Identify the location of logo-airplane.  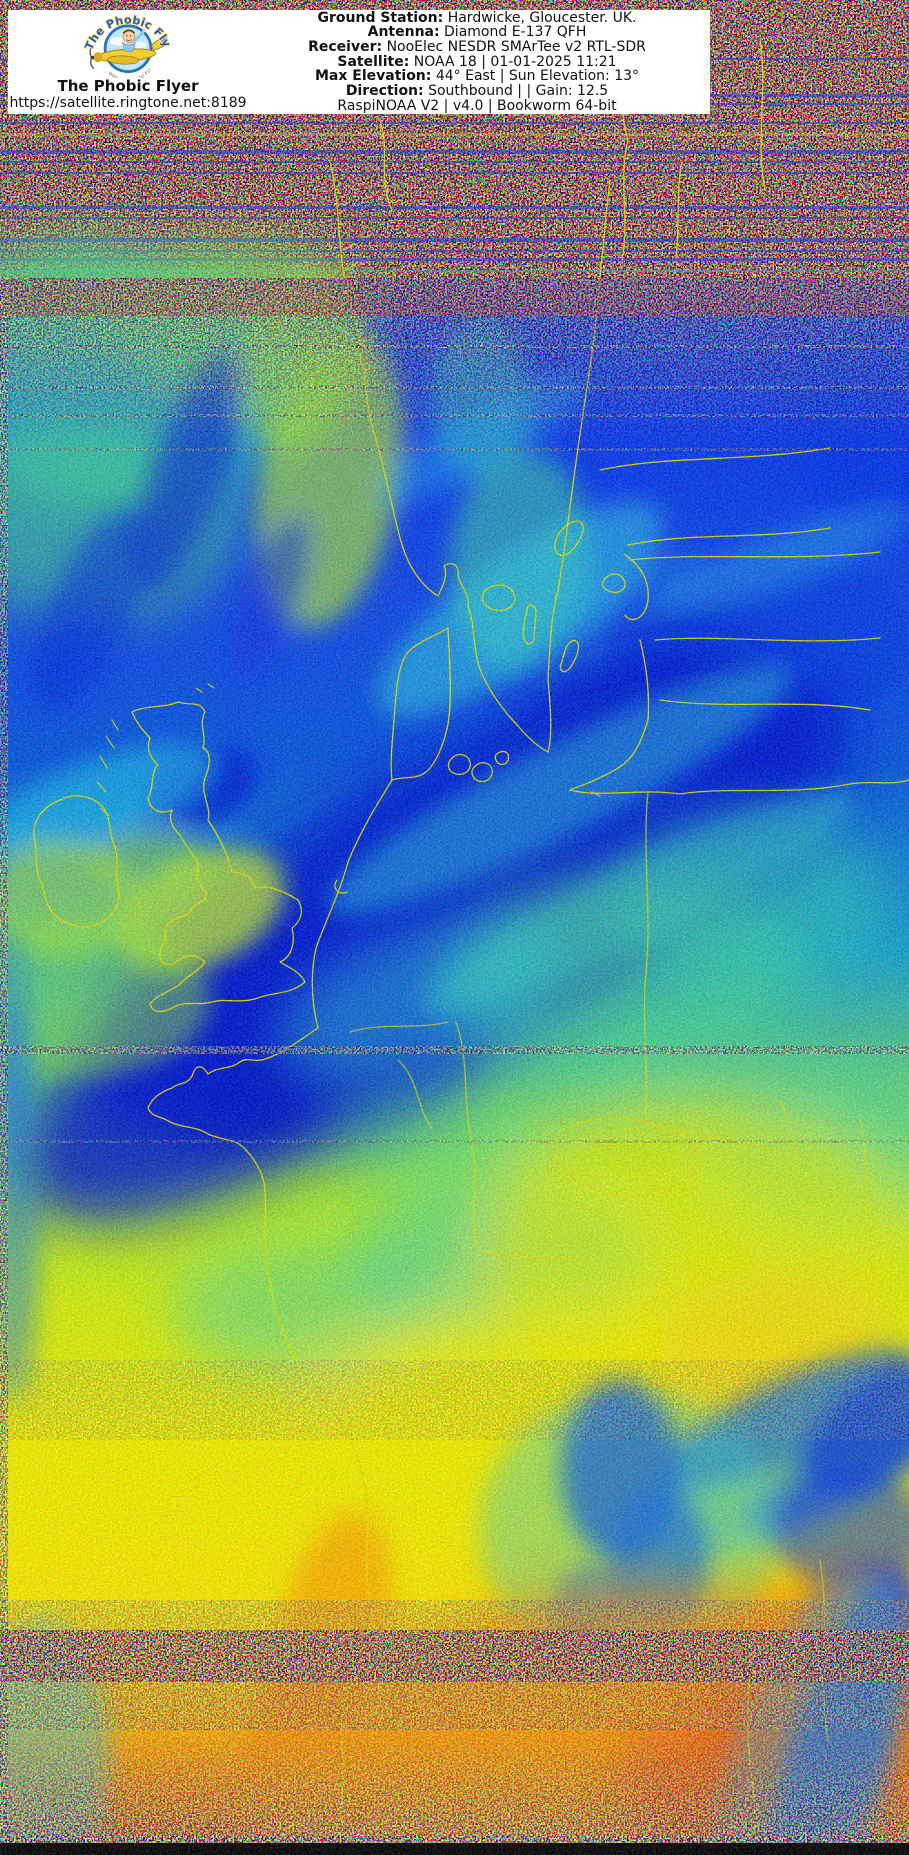
(129, 52).